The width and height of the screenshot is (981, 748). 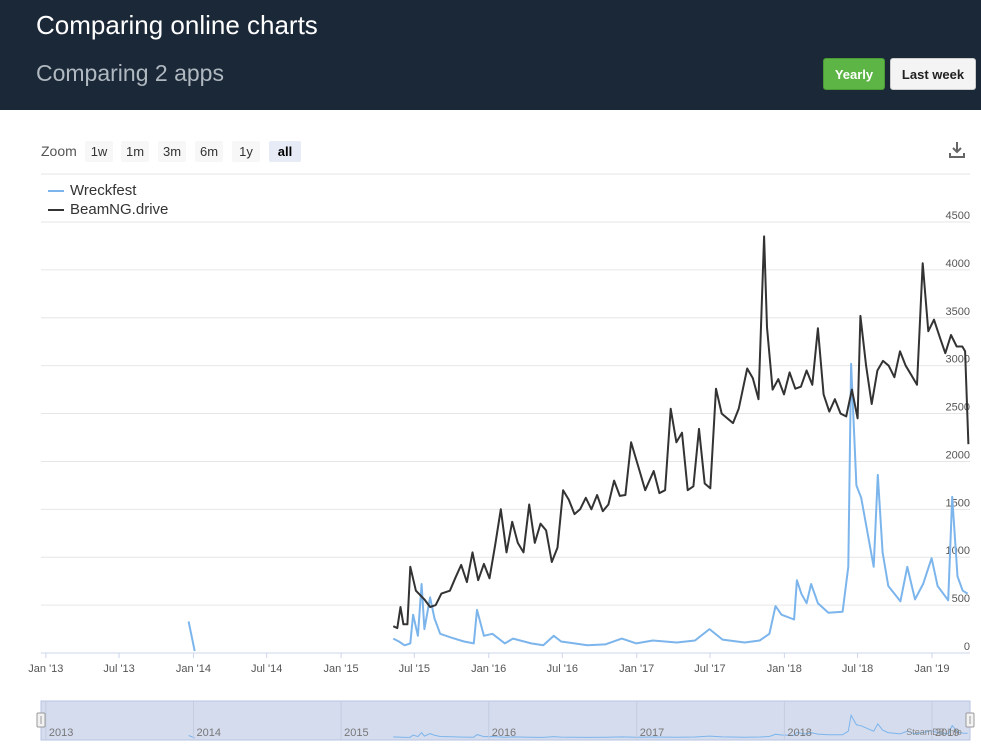 What do you see at coordinates (636, 669) in the screenshot?
I see `x-tick-label: Jan '17` at bounding box center [636, 669].